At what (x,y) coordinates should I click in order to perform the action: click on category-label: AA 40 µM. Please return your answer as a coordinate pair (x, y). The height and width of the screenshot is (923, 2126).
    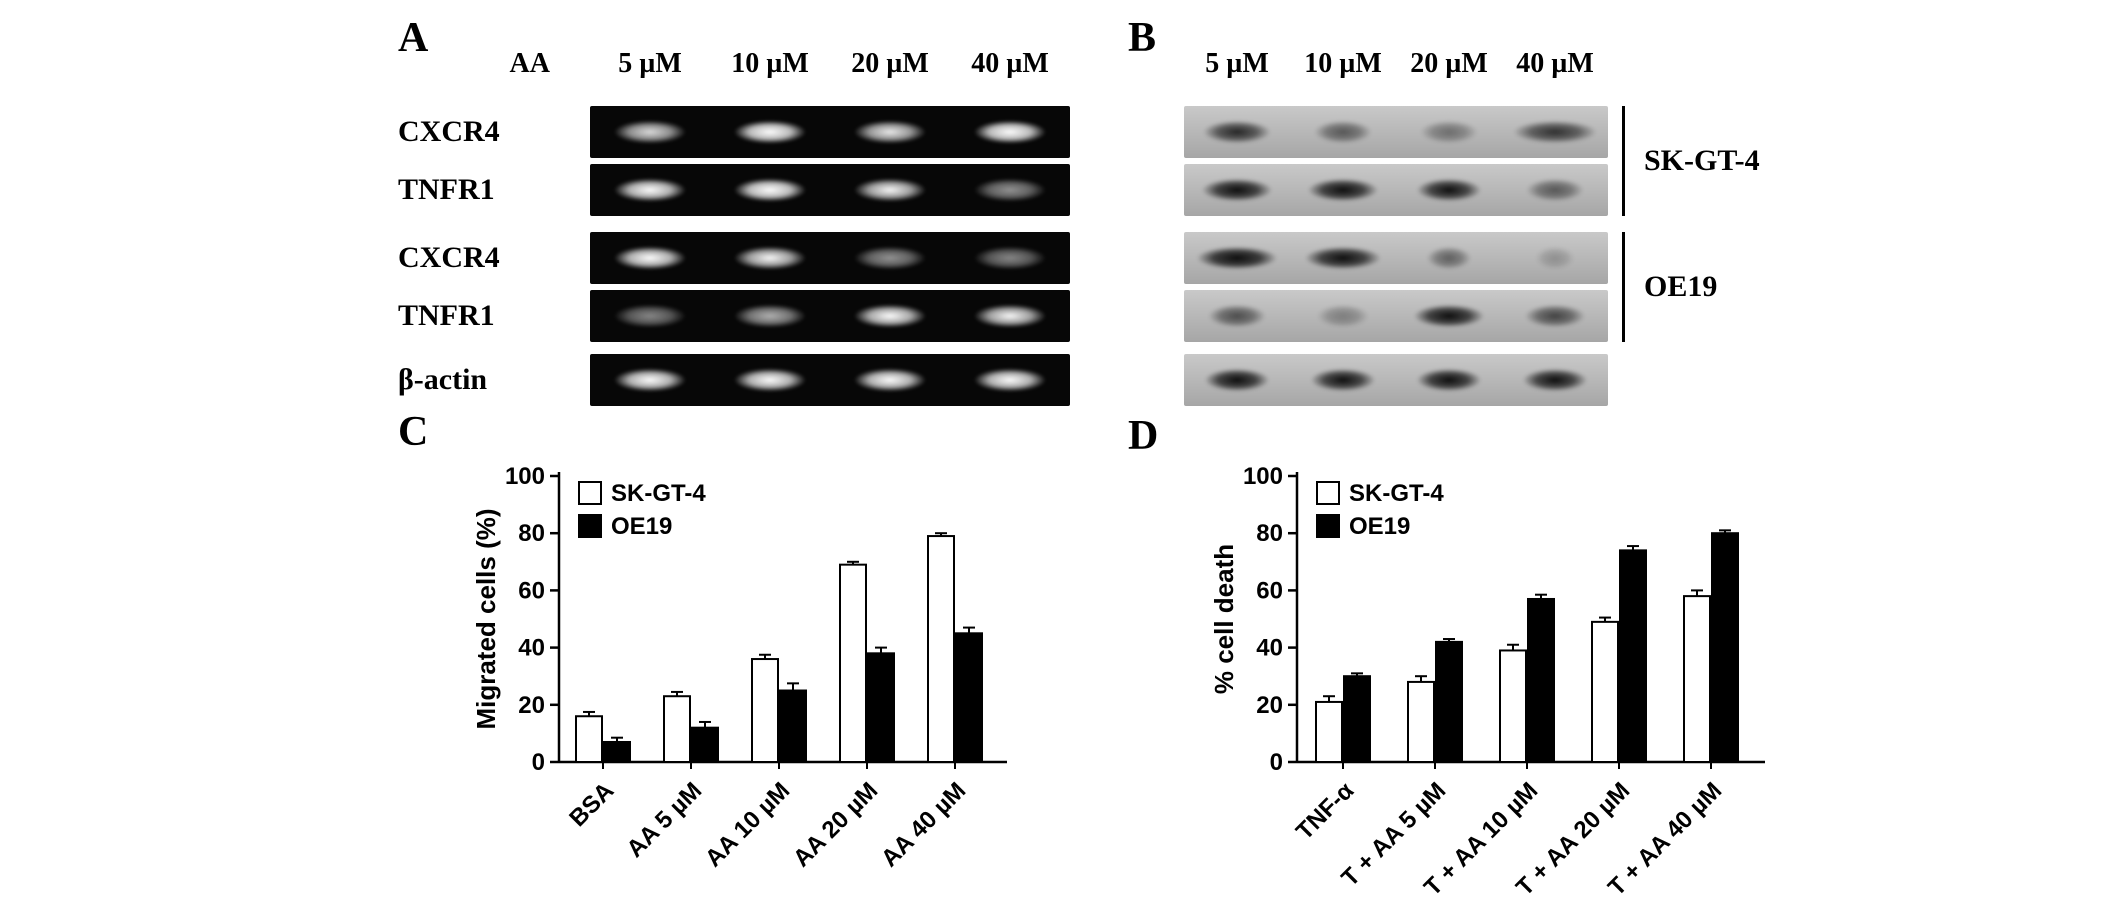
    Looking at the image, I should click on (923, 824).